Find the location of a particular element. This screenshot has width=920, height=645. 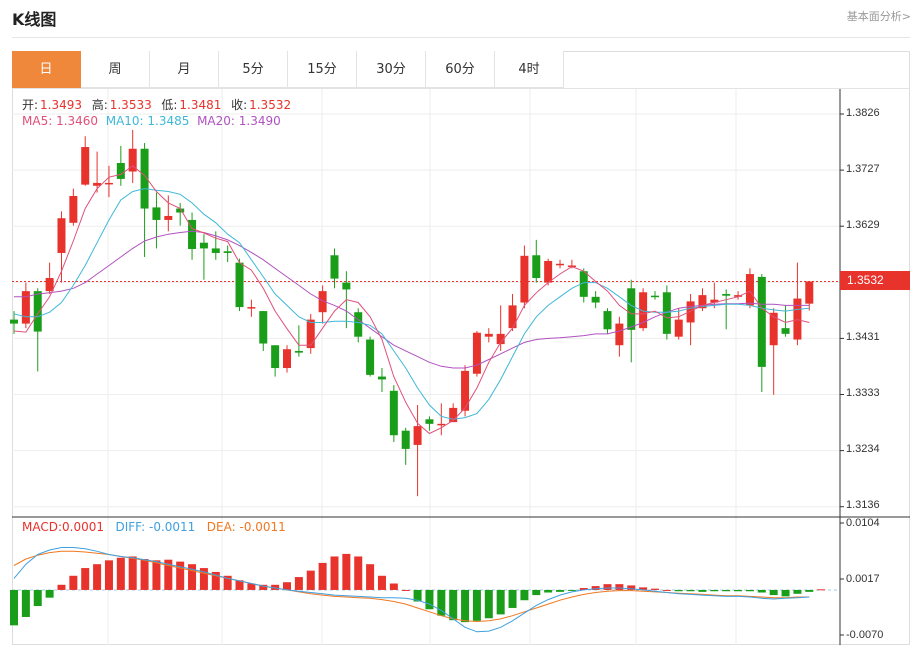

ohlc-readout: 开: 1.3493 高: 1.3533 低: 1.3481 收: 1.3532 is located at coordinates (157, 104).